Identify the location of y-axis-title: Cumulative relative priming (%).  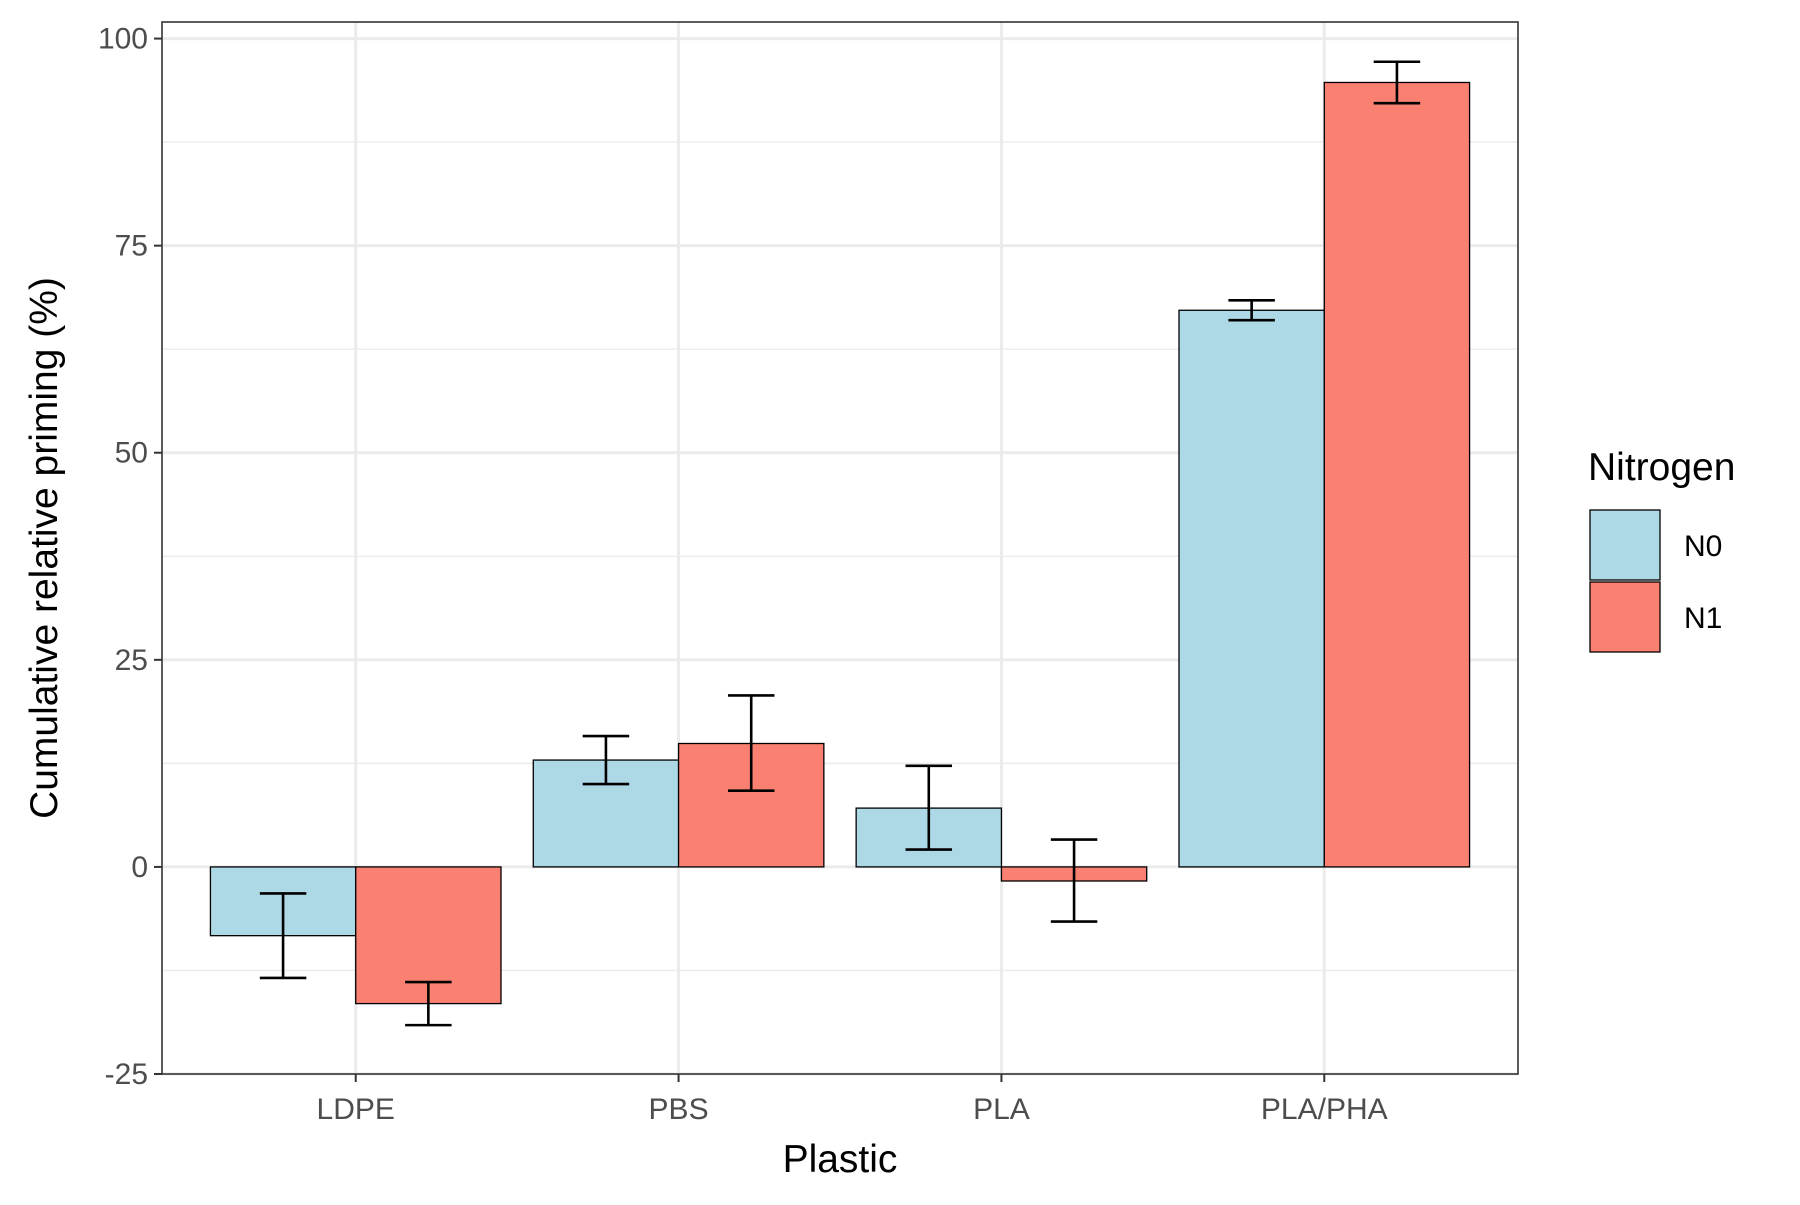
(44, 548).